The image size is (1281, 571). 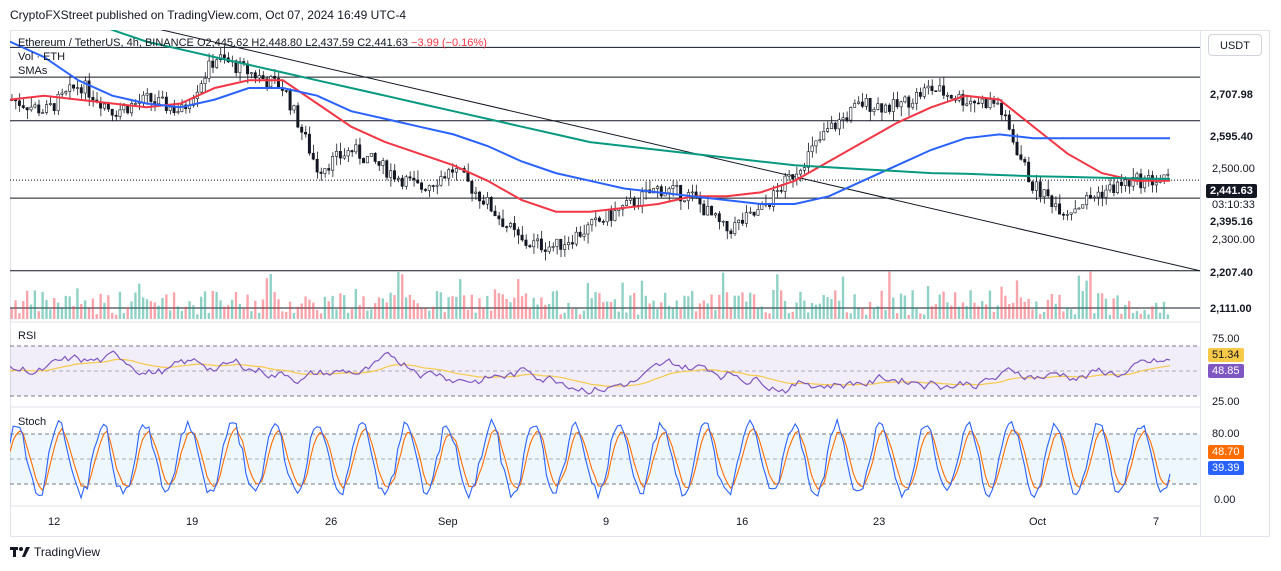 What do you see at coordinates (55, 552) in the screenshot?
I see `tradingview-footer: TradingView` at bounding box center [55, 552].